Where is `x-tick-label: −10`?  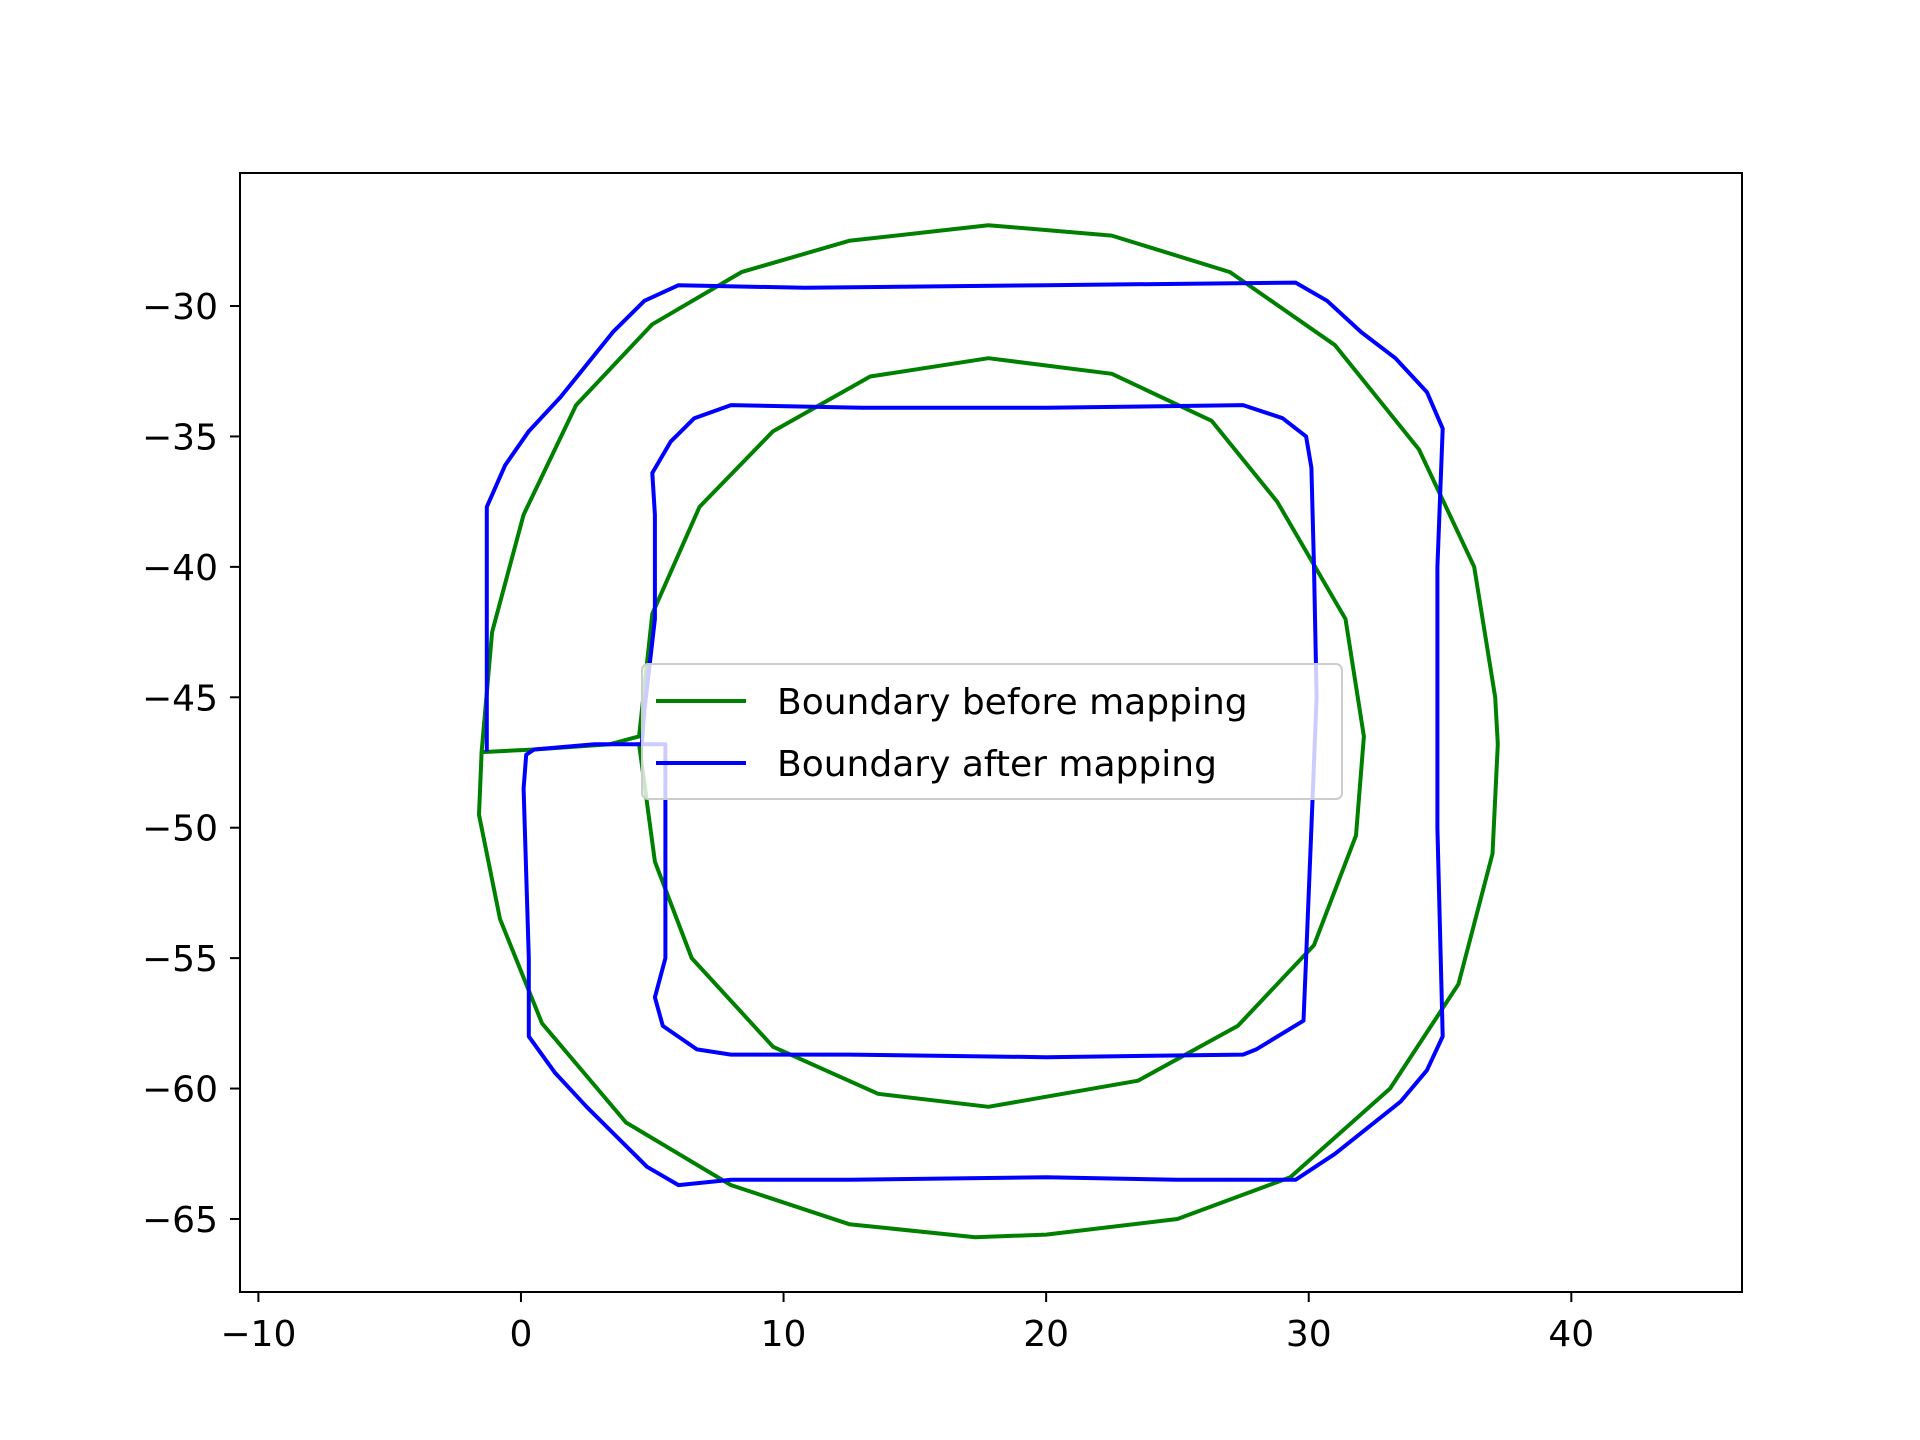 x-tick-label: −10 is located at coordinates (258, 1334).